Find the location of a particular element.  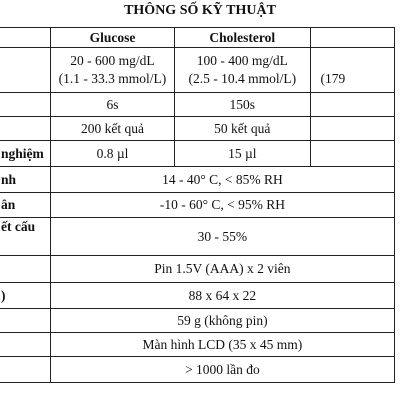

cell: > 1000 lần đo is located at coordinates (222, 369).